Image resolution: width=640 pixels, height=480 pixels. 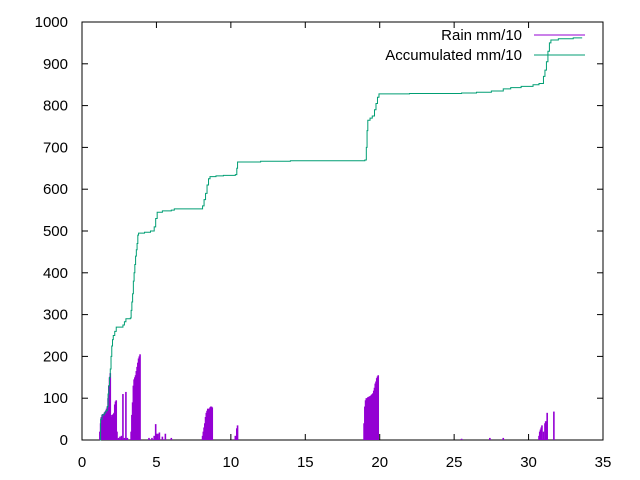 What do you see at coordinates (55, 189) in the screenshot?
I see `y-tick-label: 600` at bounding box center [55, 189].